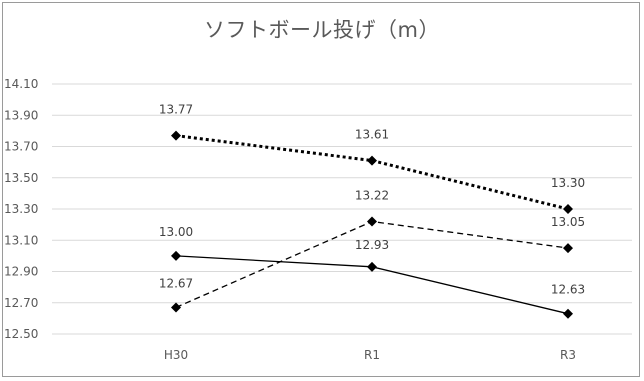 The image size is (644, 381). Describe the element at coordinates (372, 172) in the screenshot. I see `series-line-dotted` at that location.